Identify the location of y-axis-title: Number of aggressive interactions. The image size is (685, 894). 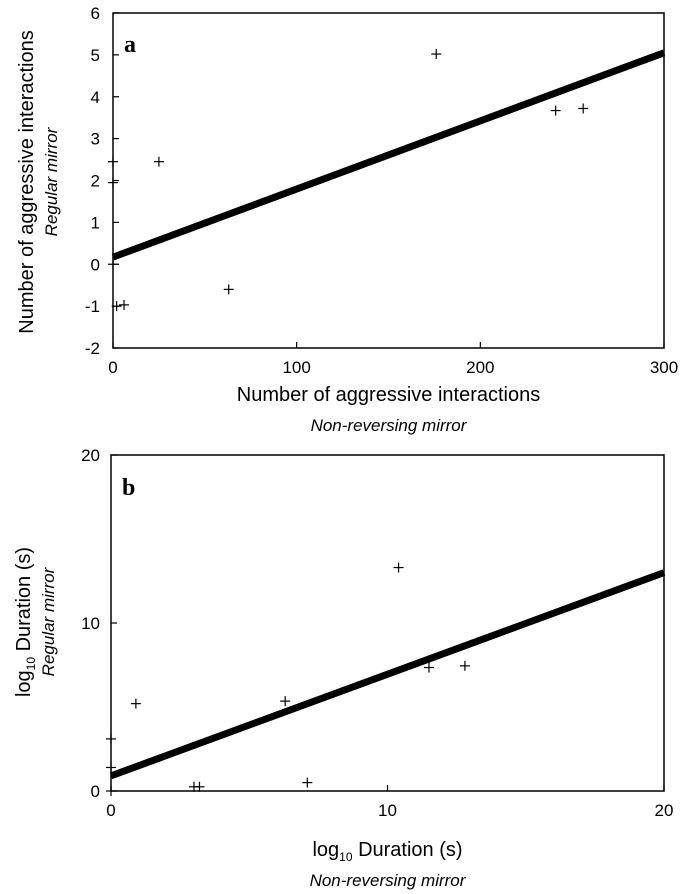
(27, 181).